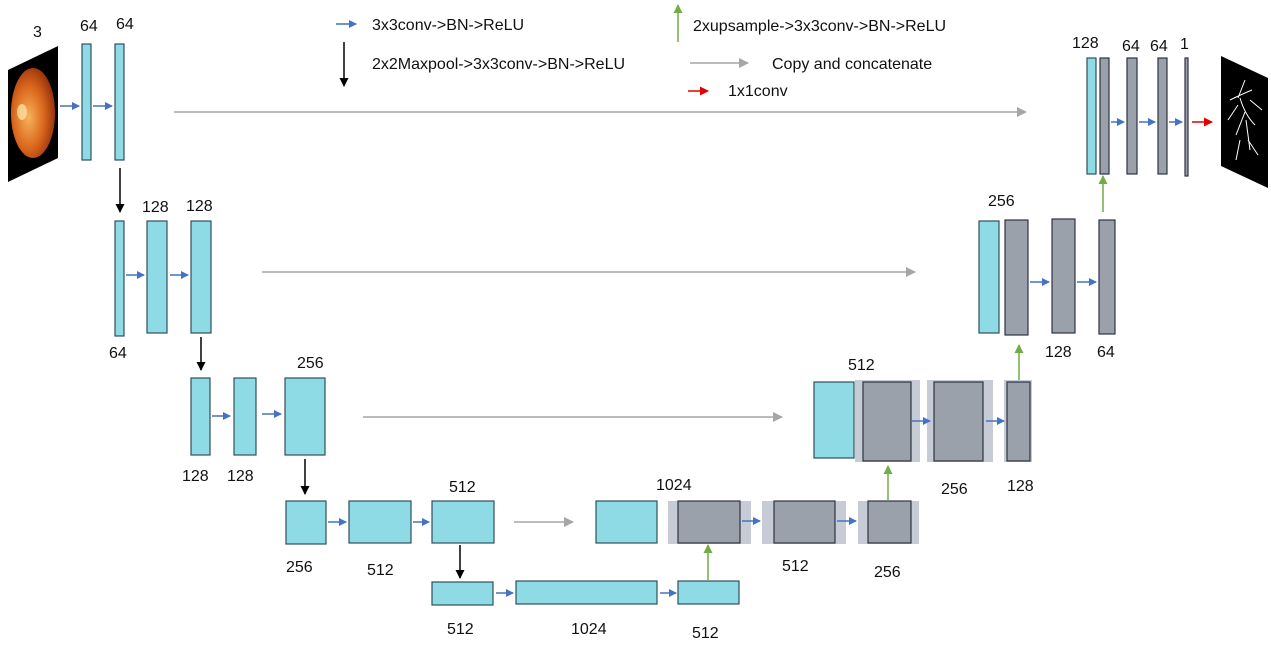  I want to click on enc1-label-b: 64, so click(125, 24).